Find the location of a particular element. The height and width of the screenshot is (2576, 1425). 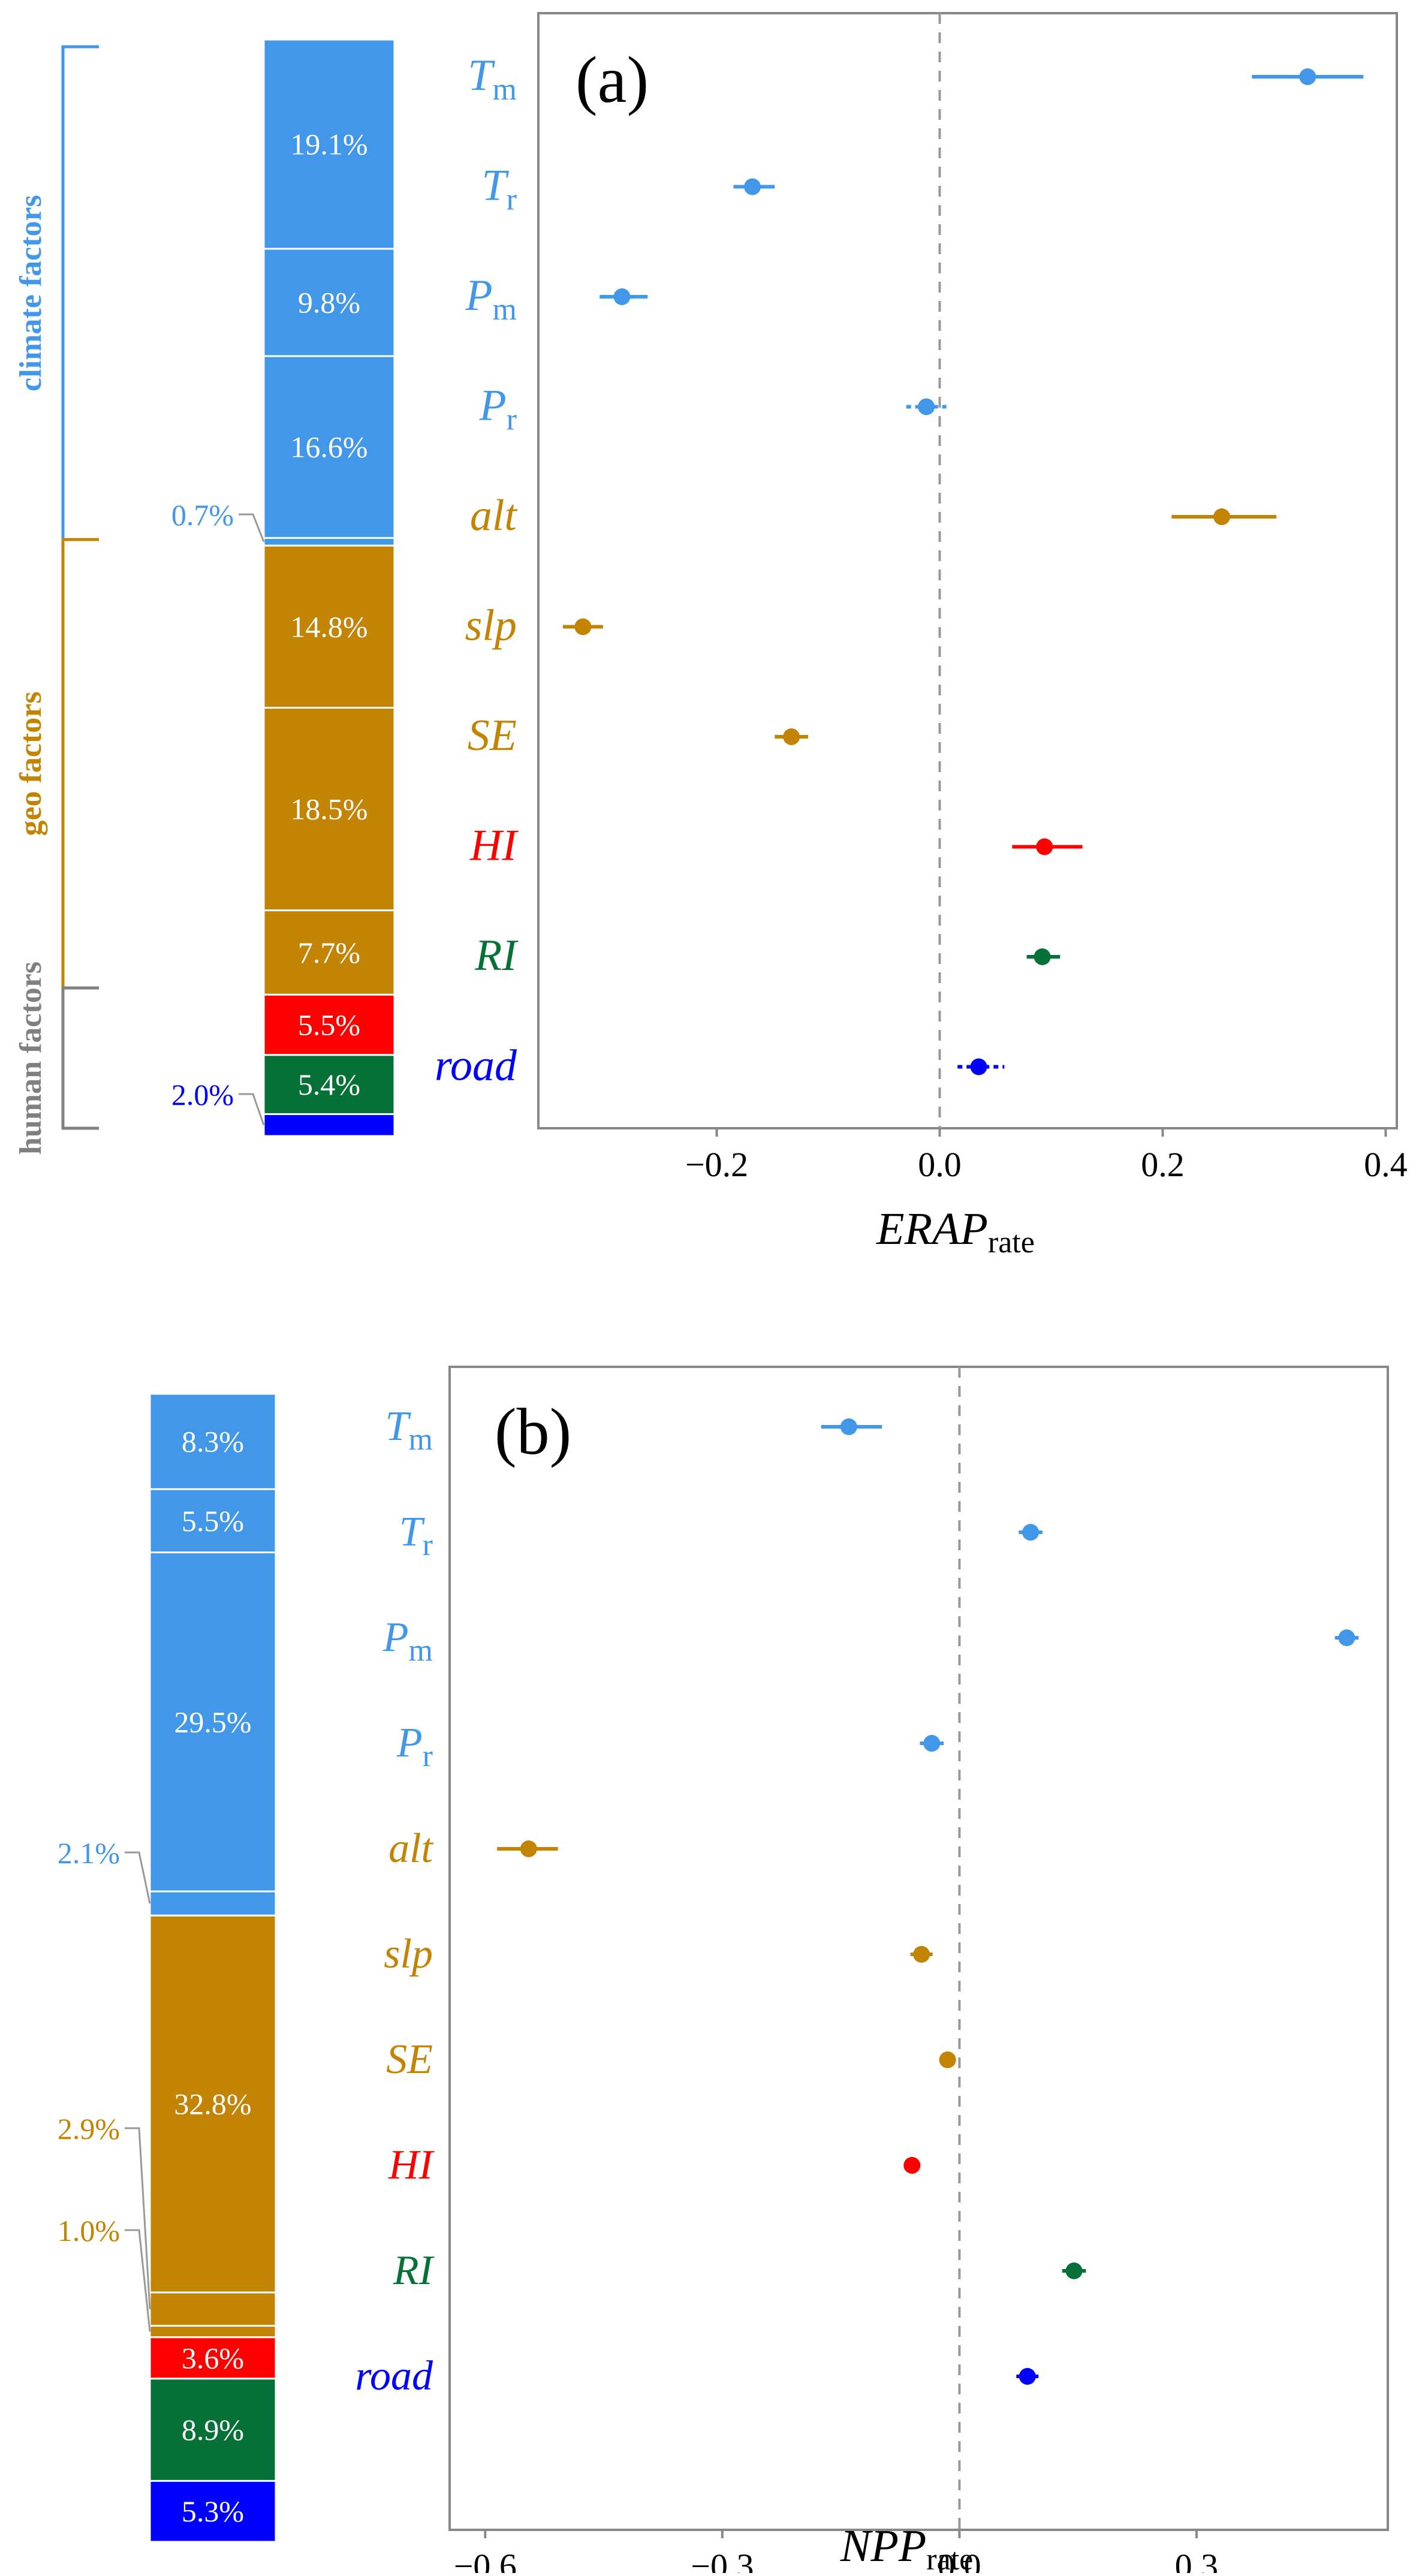

factor-label-alt: alt is located at coordinates (410, 1848).